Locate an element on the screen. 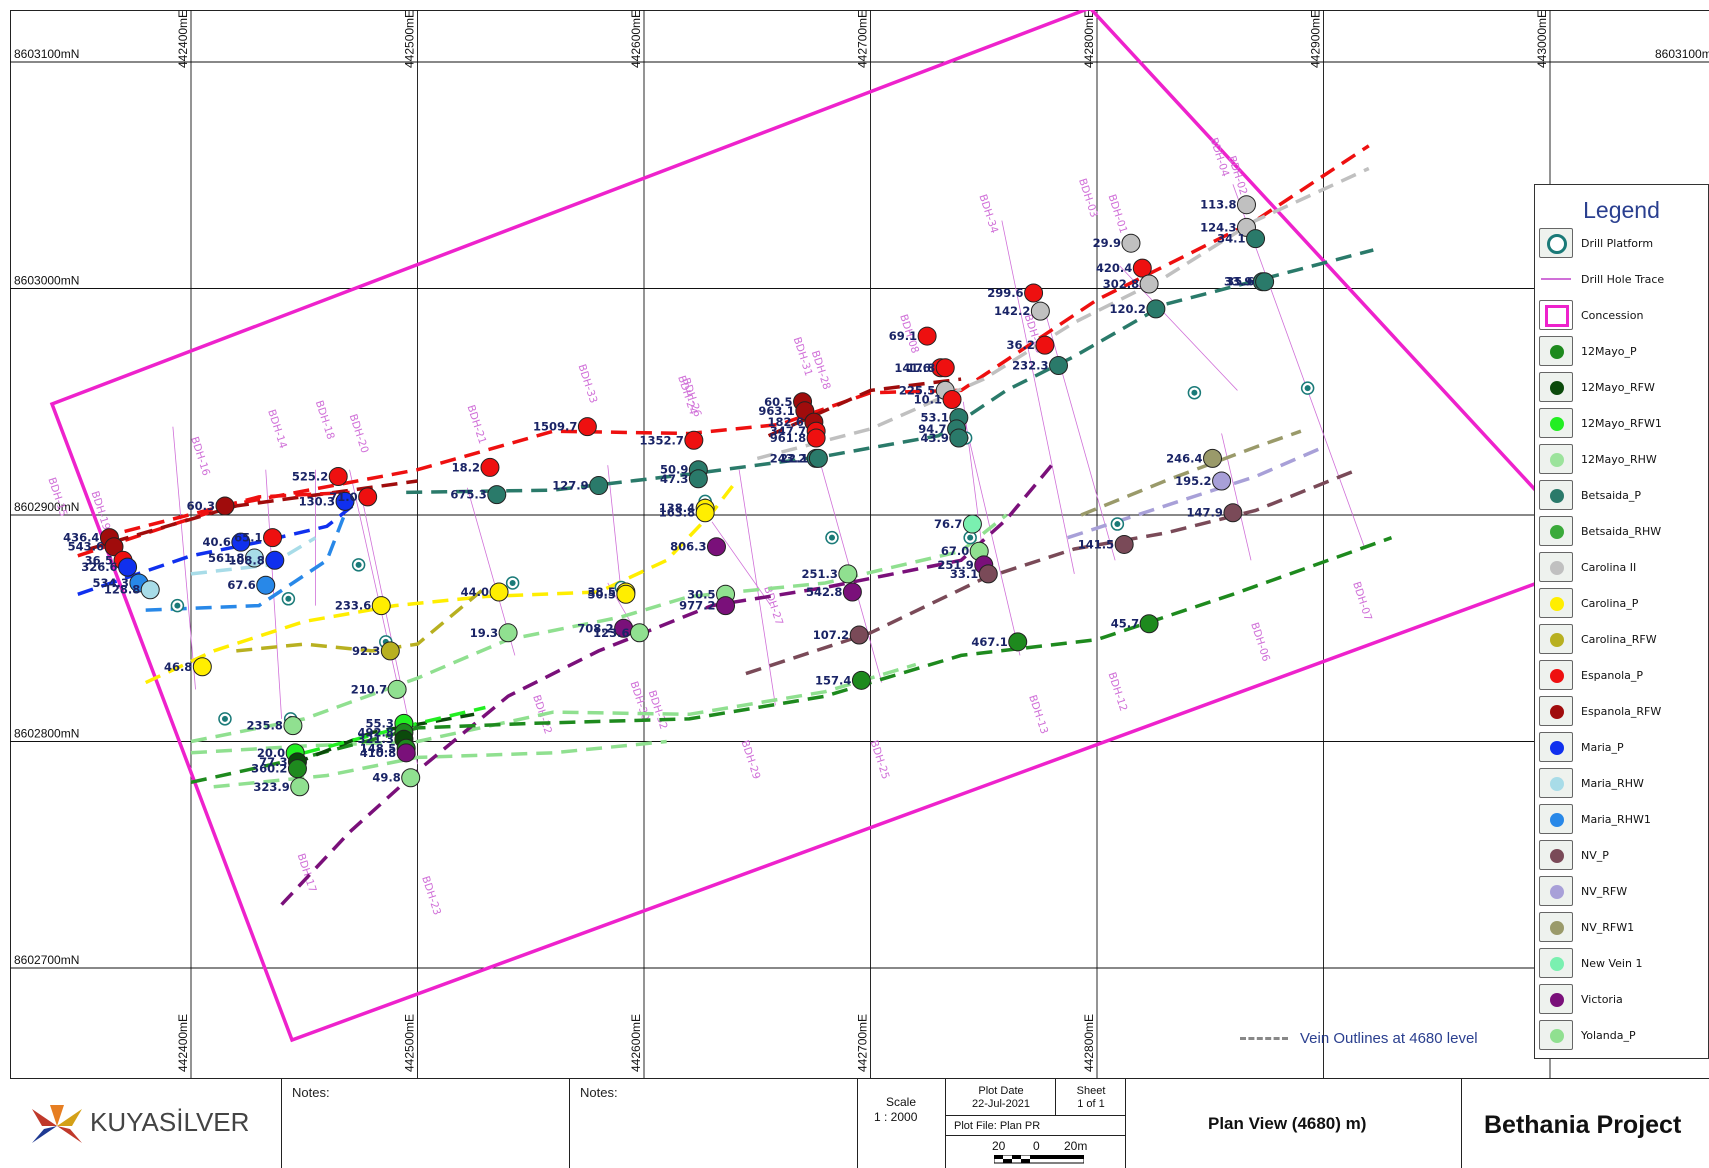 The image size is (1709, 1168). sample-value-label: 246.4 is located at coordinates (1184, 458).